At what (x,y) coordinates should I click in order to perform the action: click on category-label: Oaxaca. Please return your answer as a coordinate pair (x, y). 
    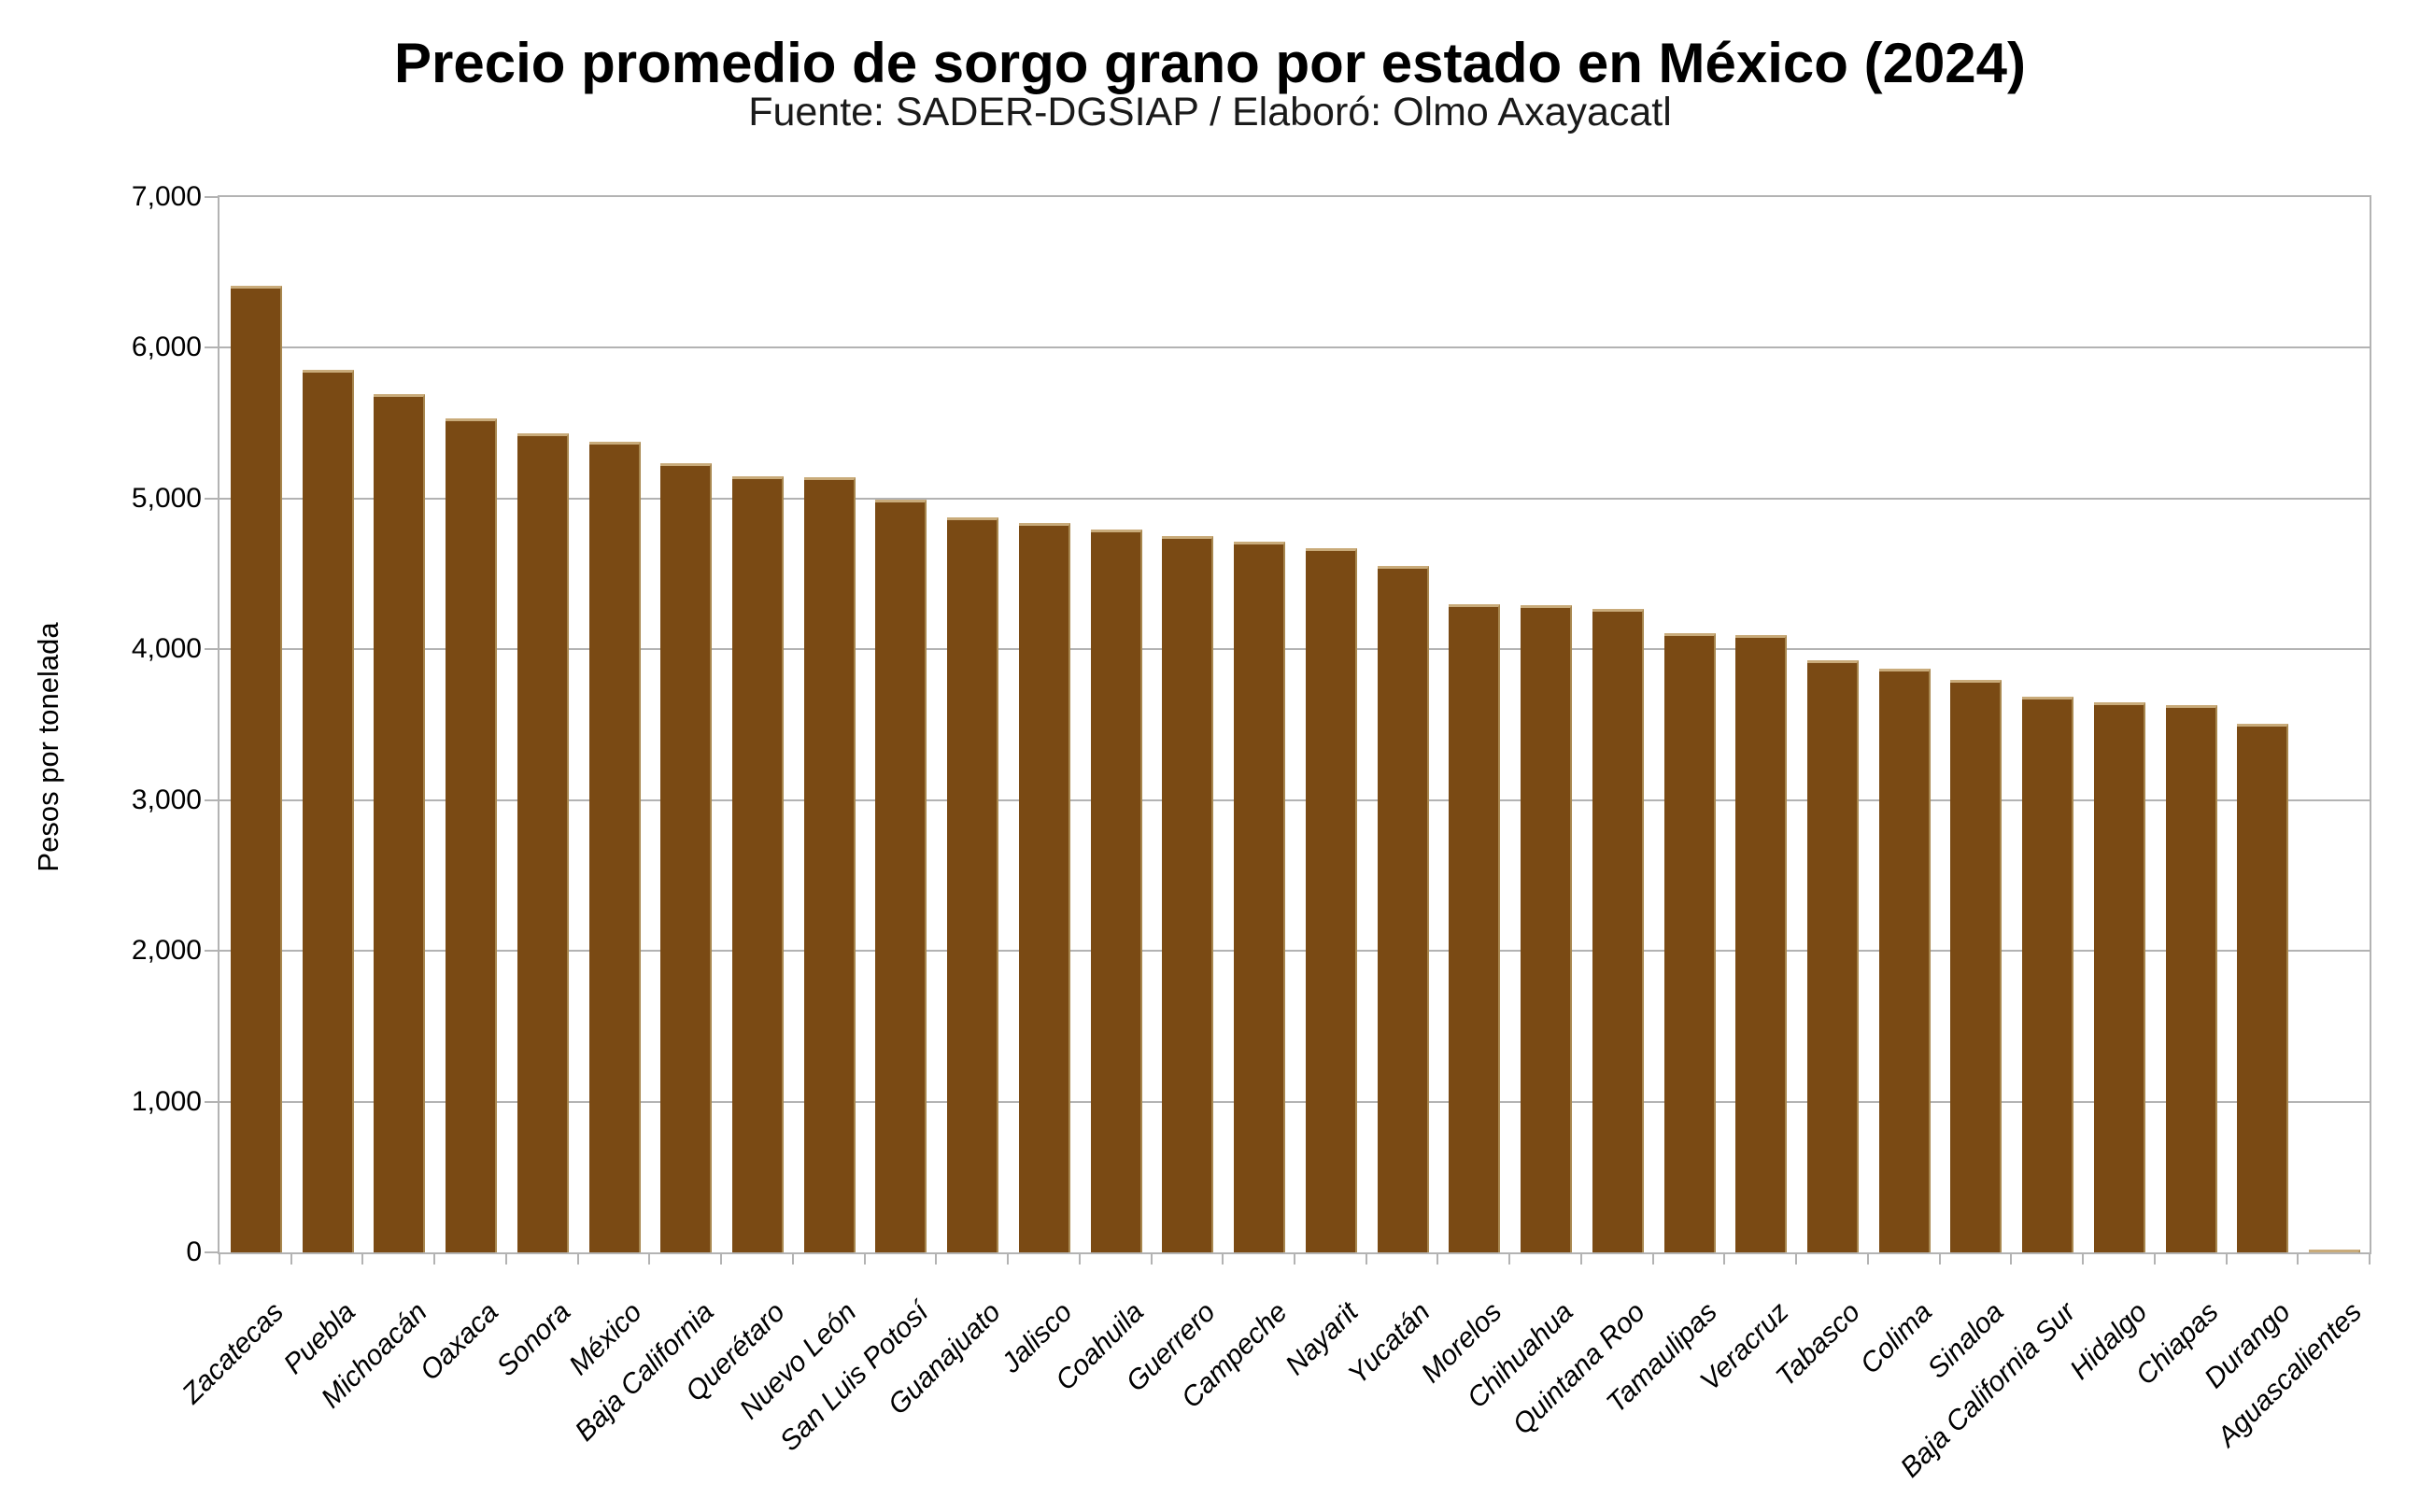
    Looking at the image, I should click on (459, 1341).